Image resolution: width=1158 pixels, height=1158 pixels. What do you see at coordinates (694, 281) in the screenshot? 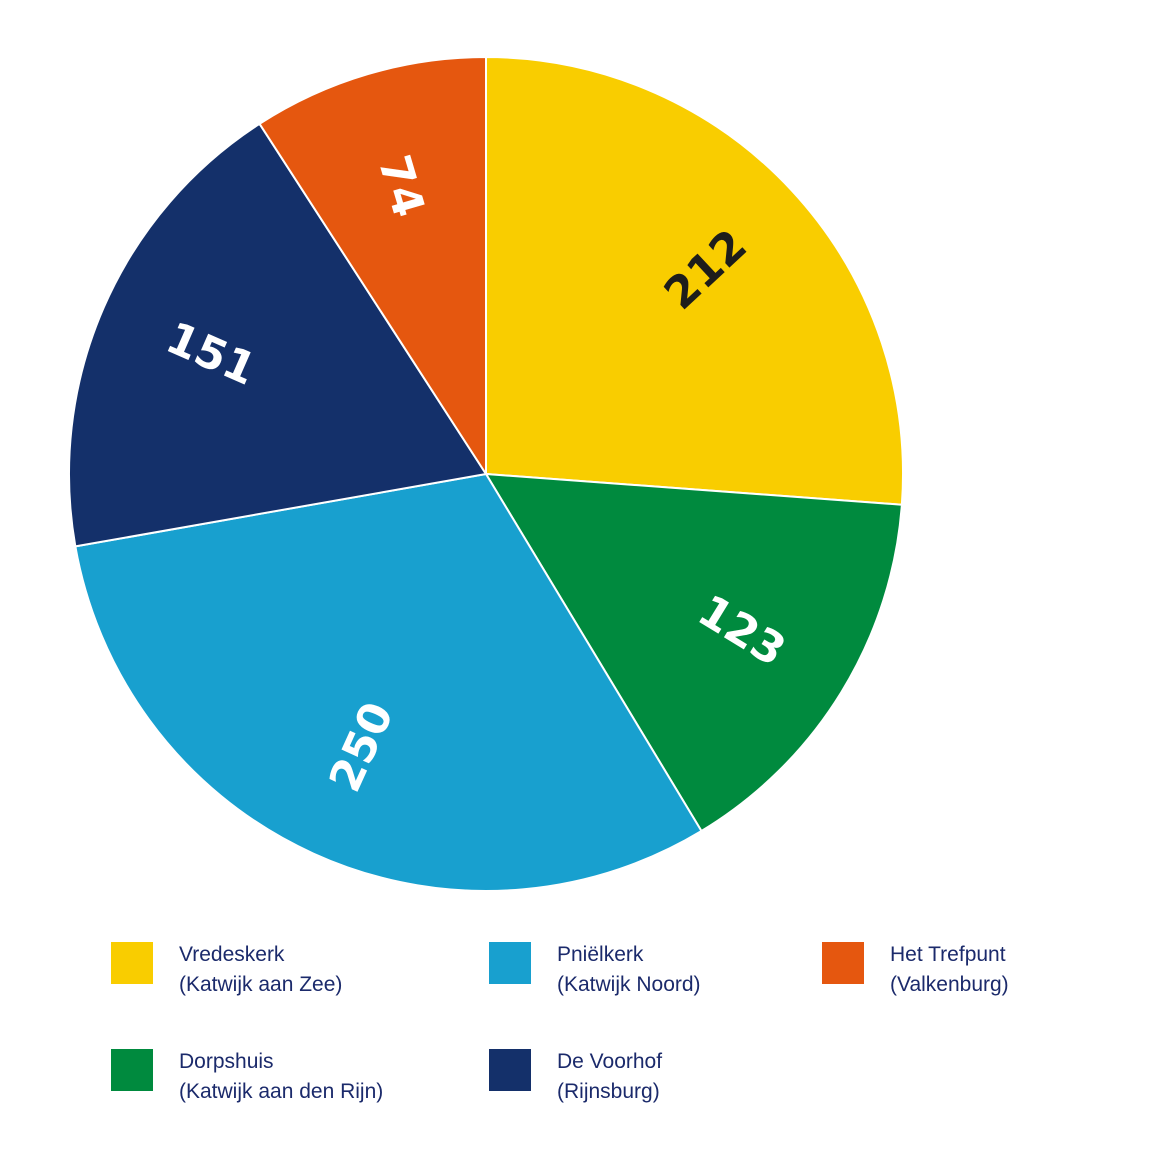
I see `pie-slice-vredeskerk` at bounding box center [694, 281].